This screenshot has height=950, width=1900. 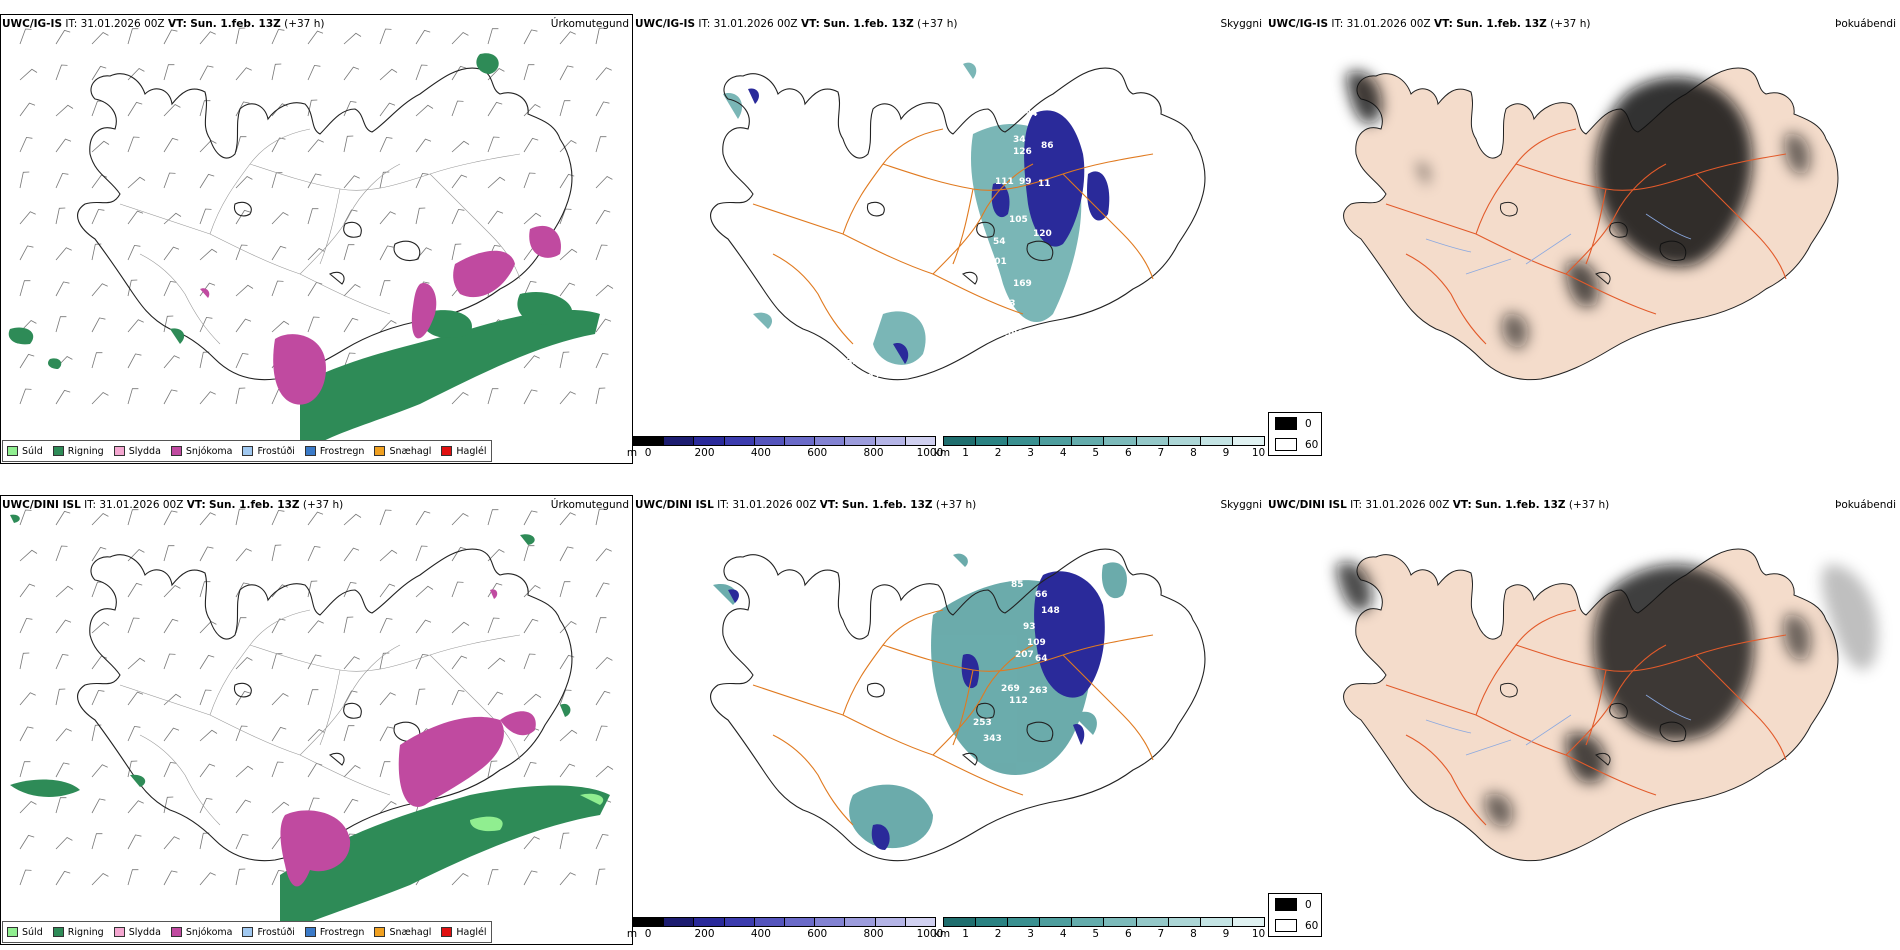 I want to click on colorbar-tick-label: 800, so click(x=873, y=934).